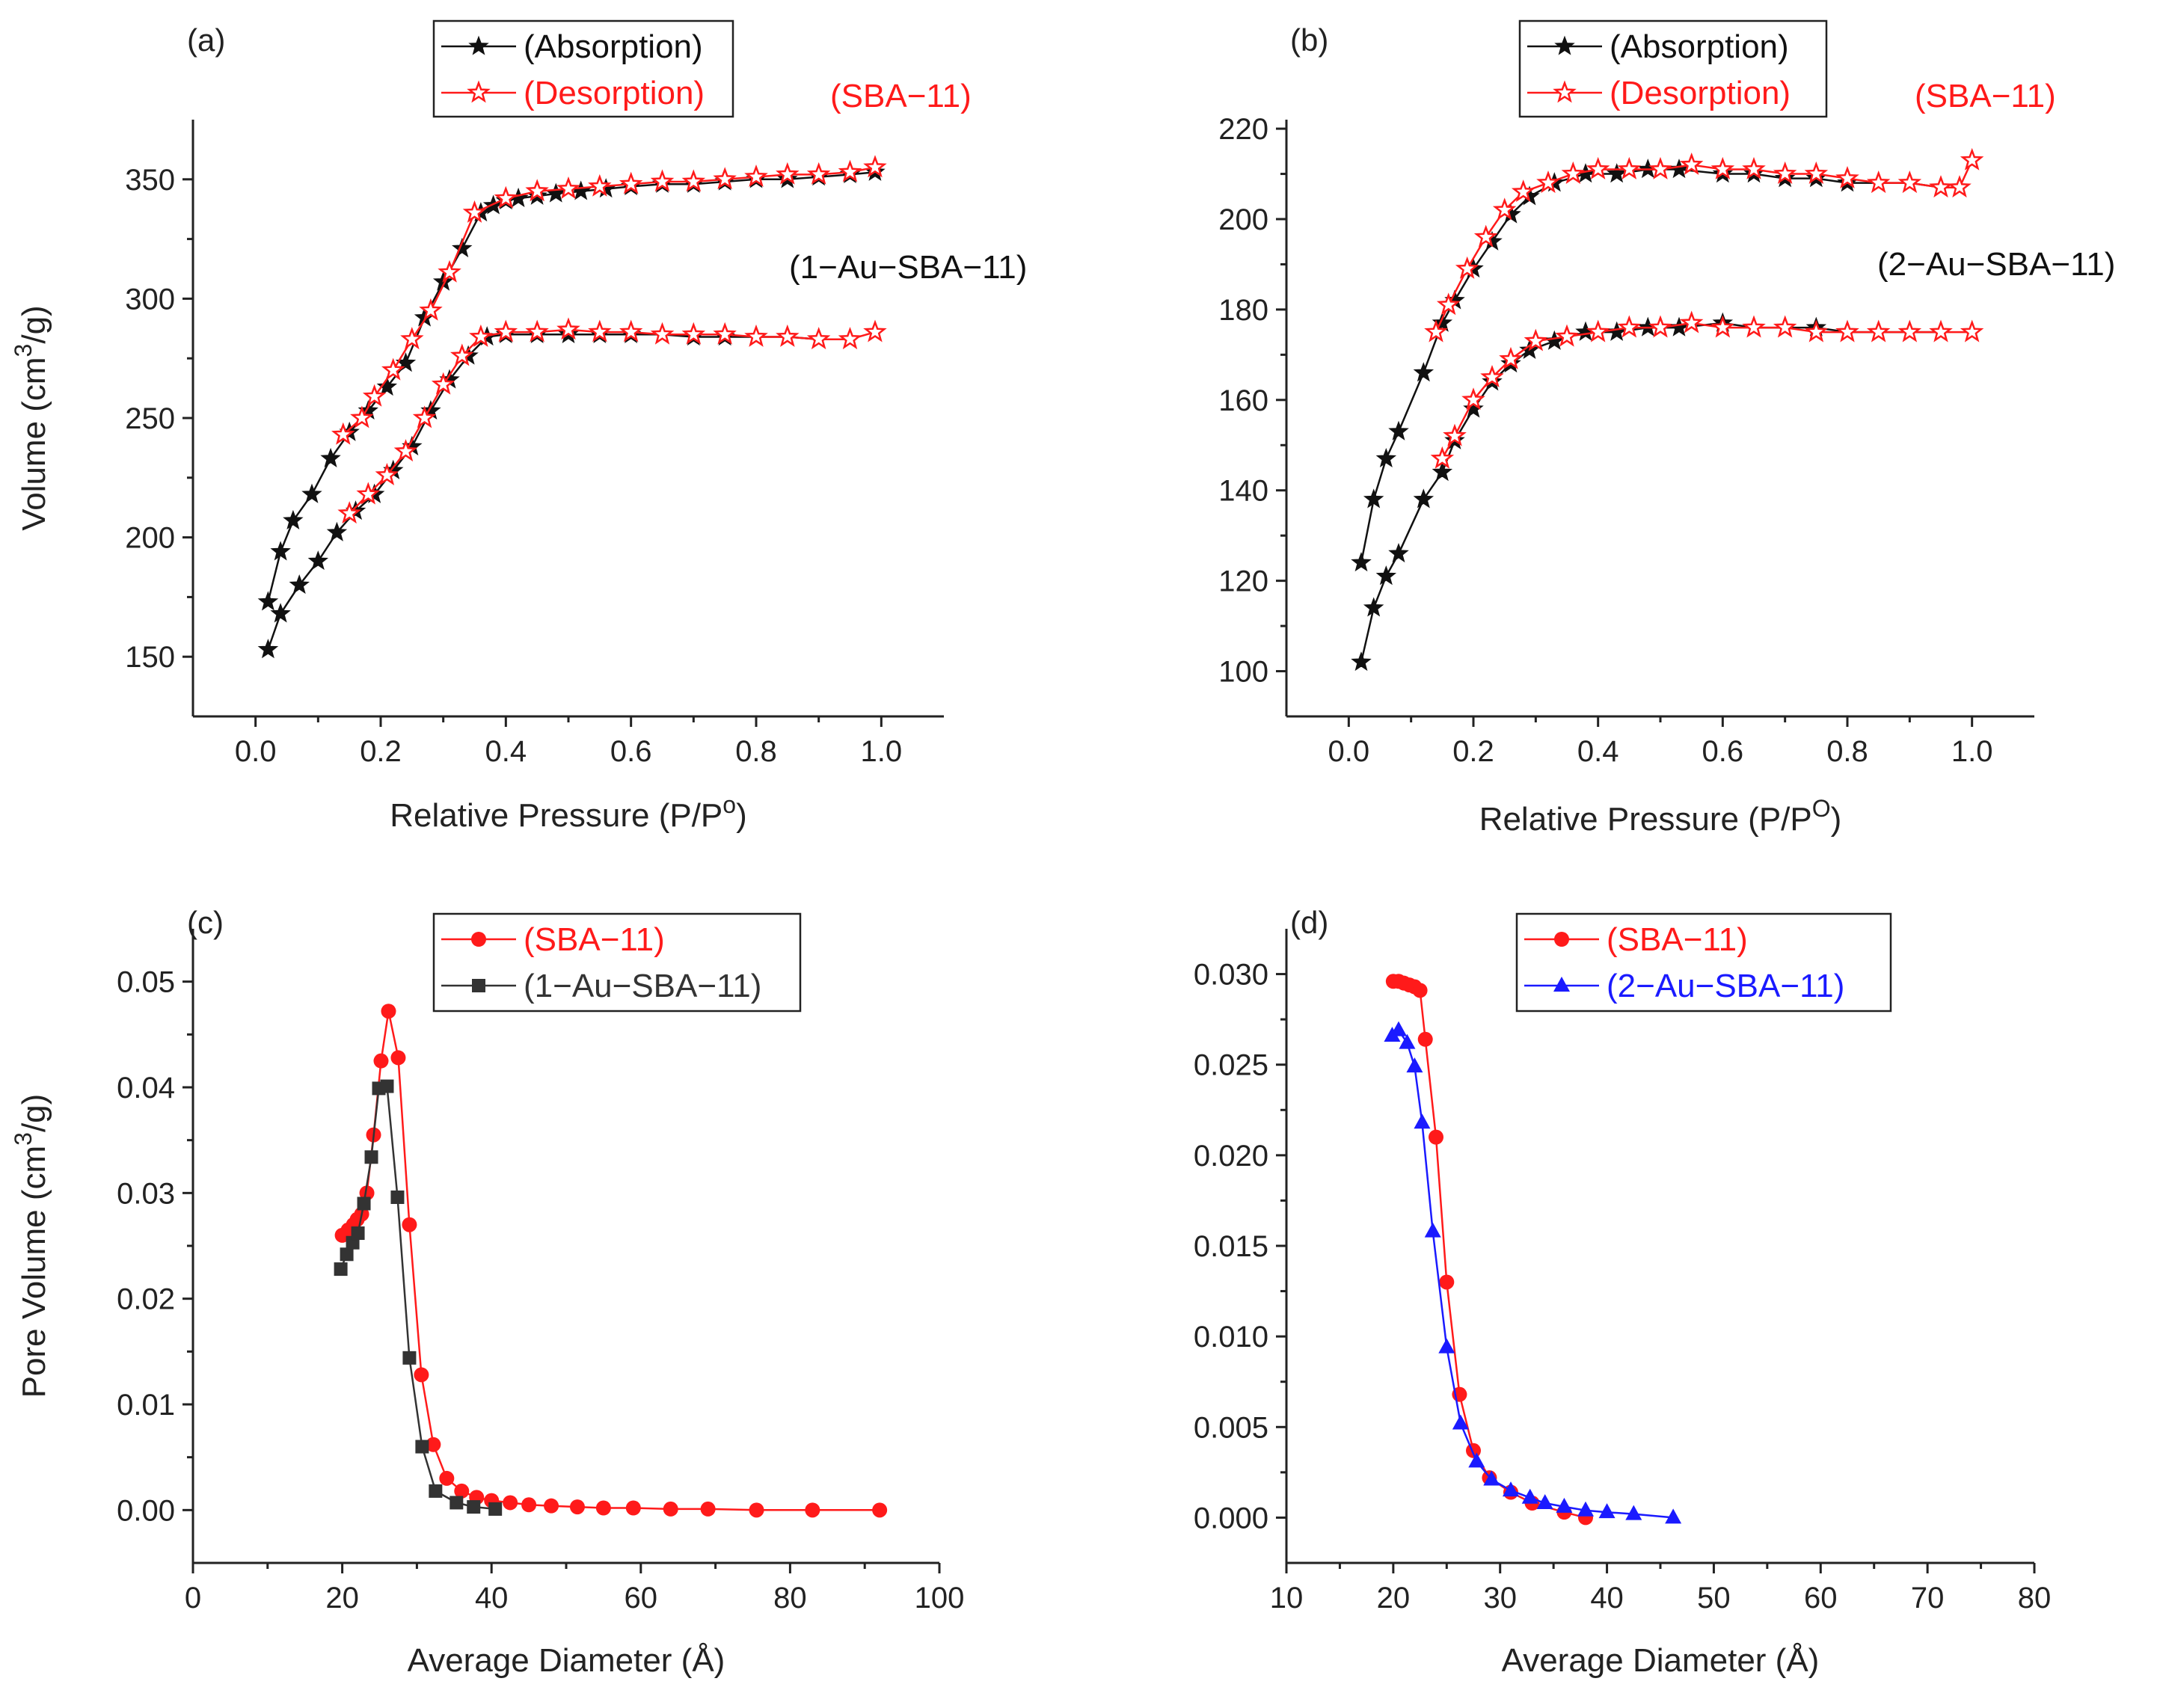 This screenshot has width=2157, height=1708. Describe the element at coordinates (256, 751) in the screenshot. I see `x-tick-label: 0.0` at that location.